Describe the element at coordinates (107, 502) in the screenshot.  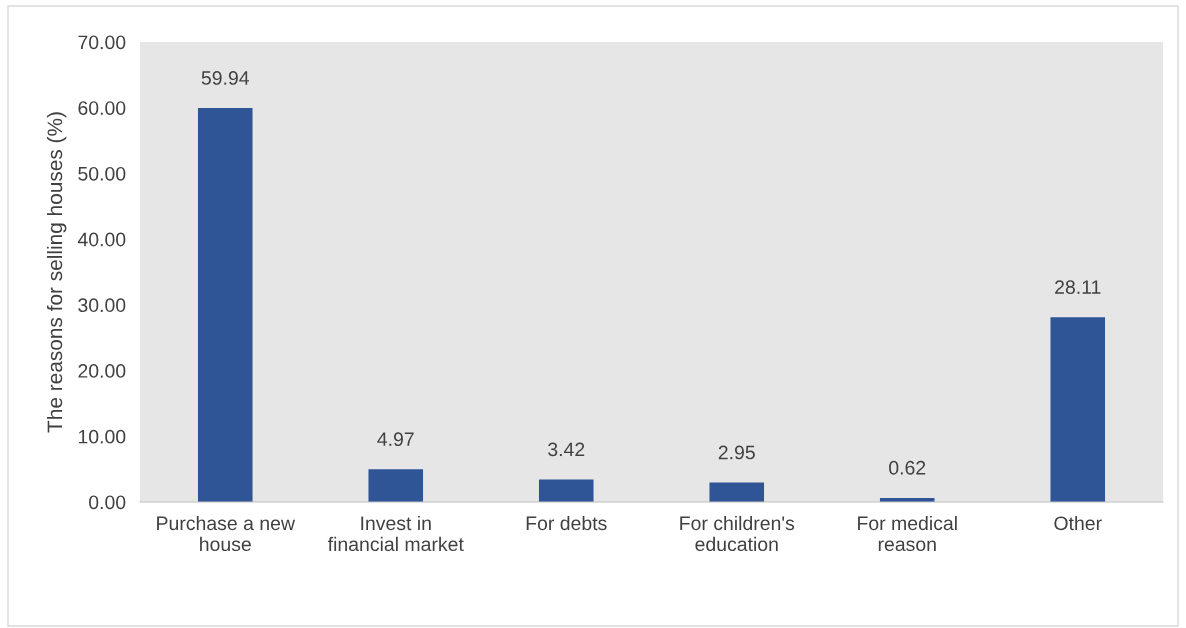
I see `y-tick-label: 0.00` at that location.